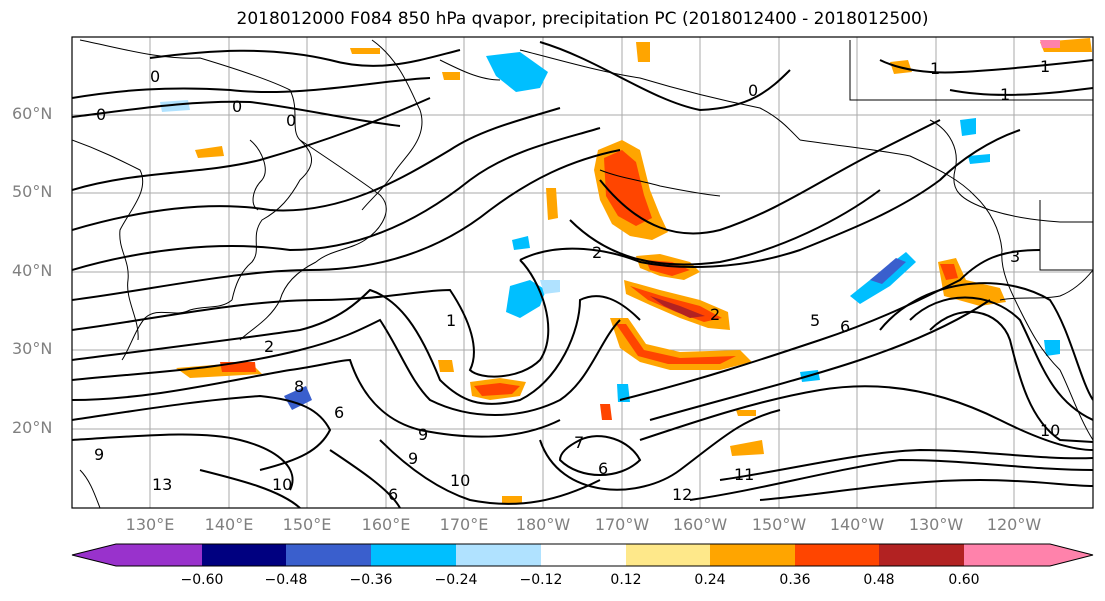 This screenshot has width=1105, height=601. Describe the element at coordinates (307, 524) in the screenshot. I see `lon-label: 150°E` at that location.